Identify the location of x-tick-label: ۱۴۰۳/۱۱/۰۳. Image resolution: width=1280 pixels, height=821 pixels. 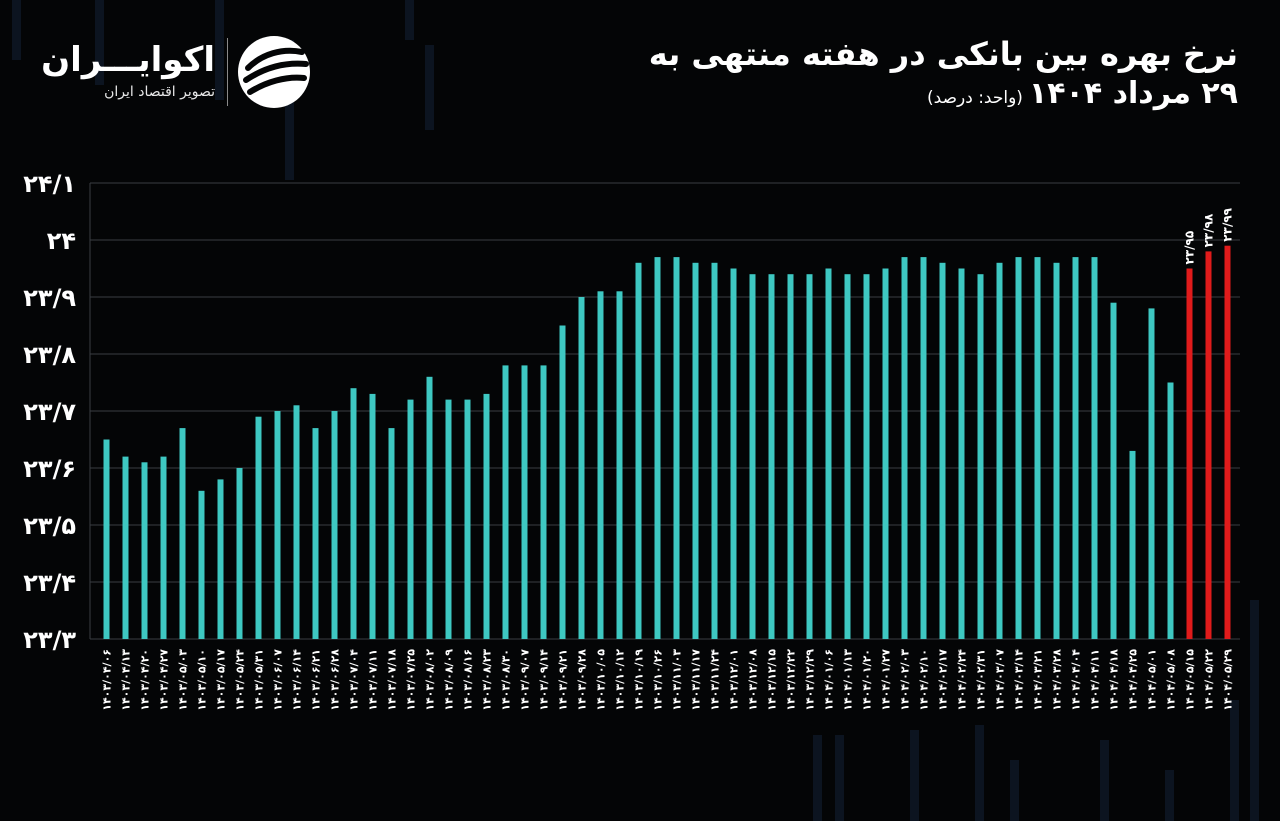
(677, 680).